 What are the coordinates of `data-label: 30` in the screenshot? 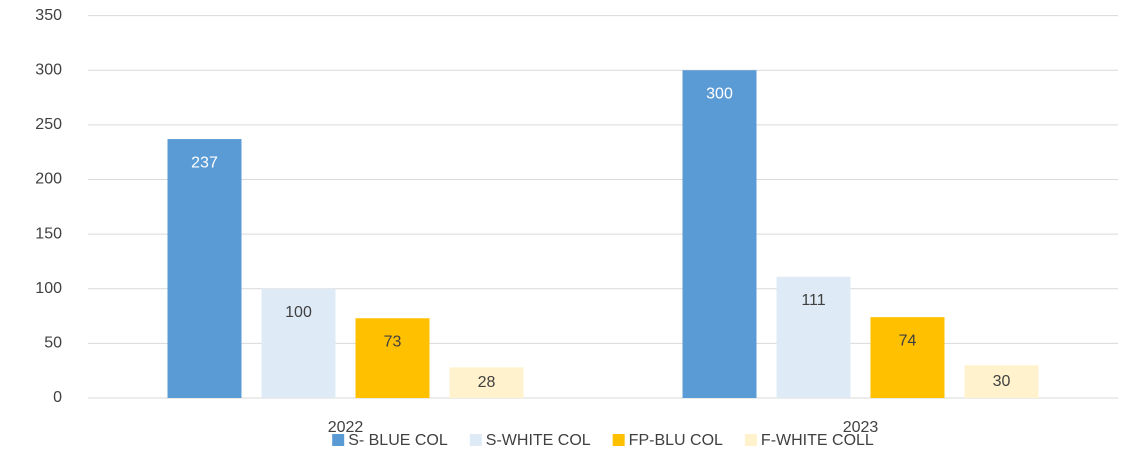 It's located at (1002, 381).